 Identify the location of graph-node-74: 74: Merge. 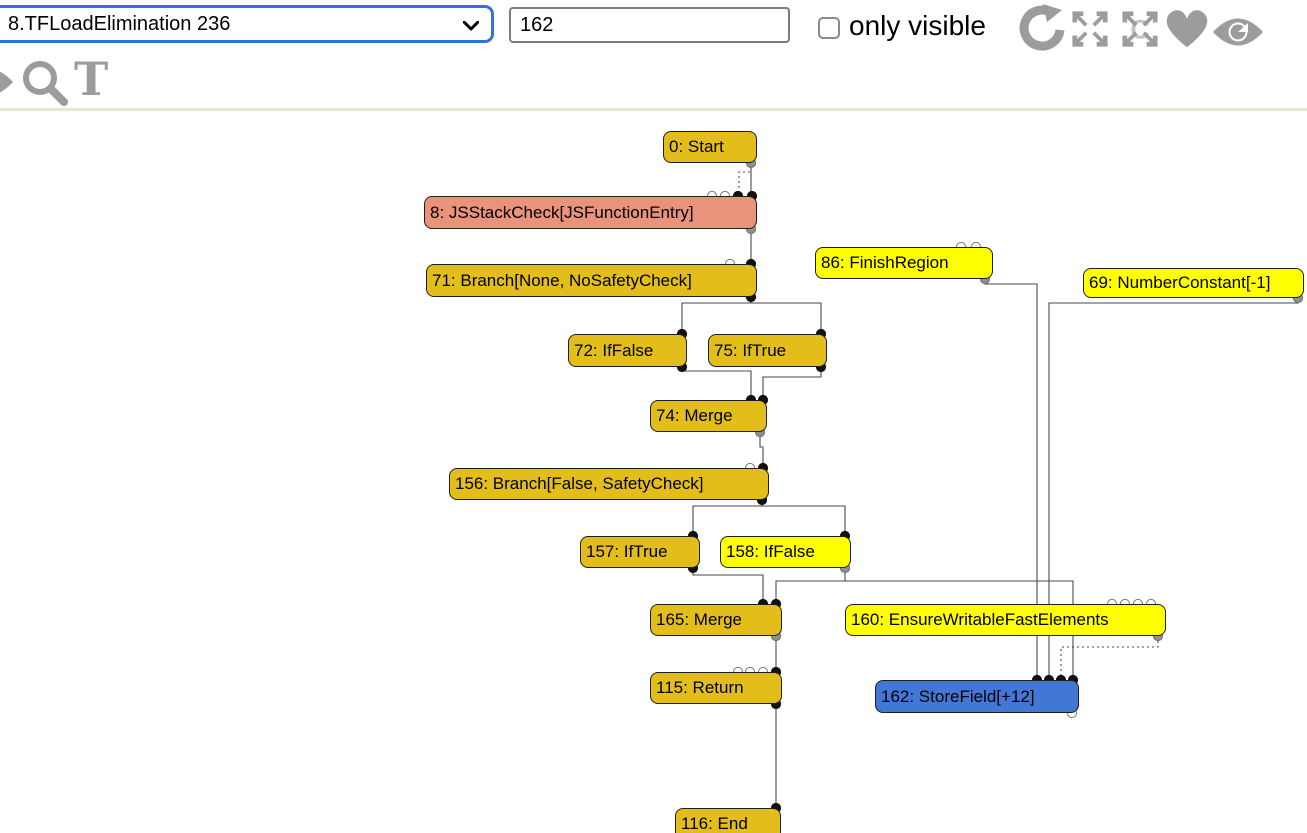
(708, 416).